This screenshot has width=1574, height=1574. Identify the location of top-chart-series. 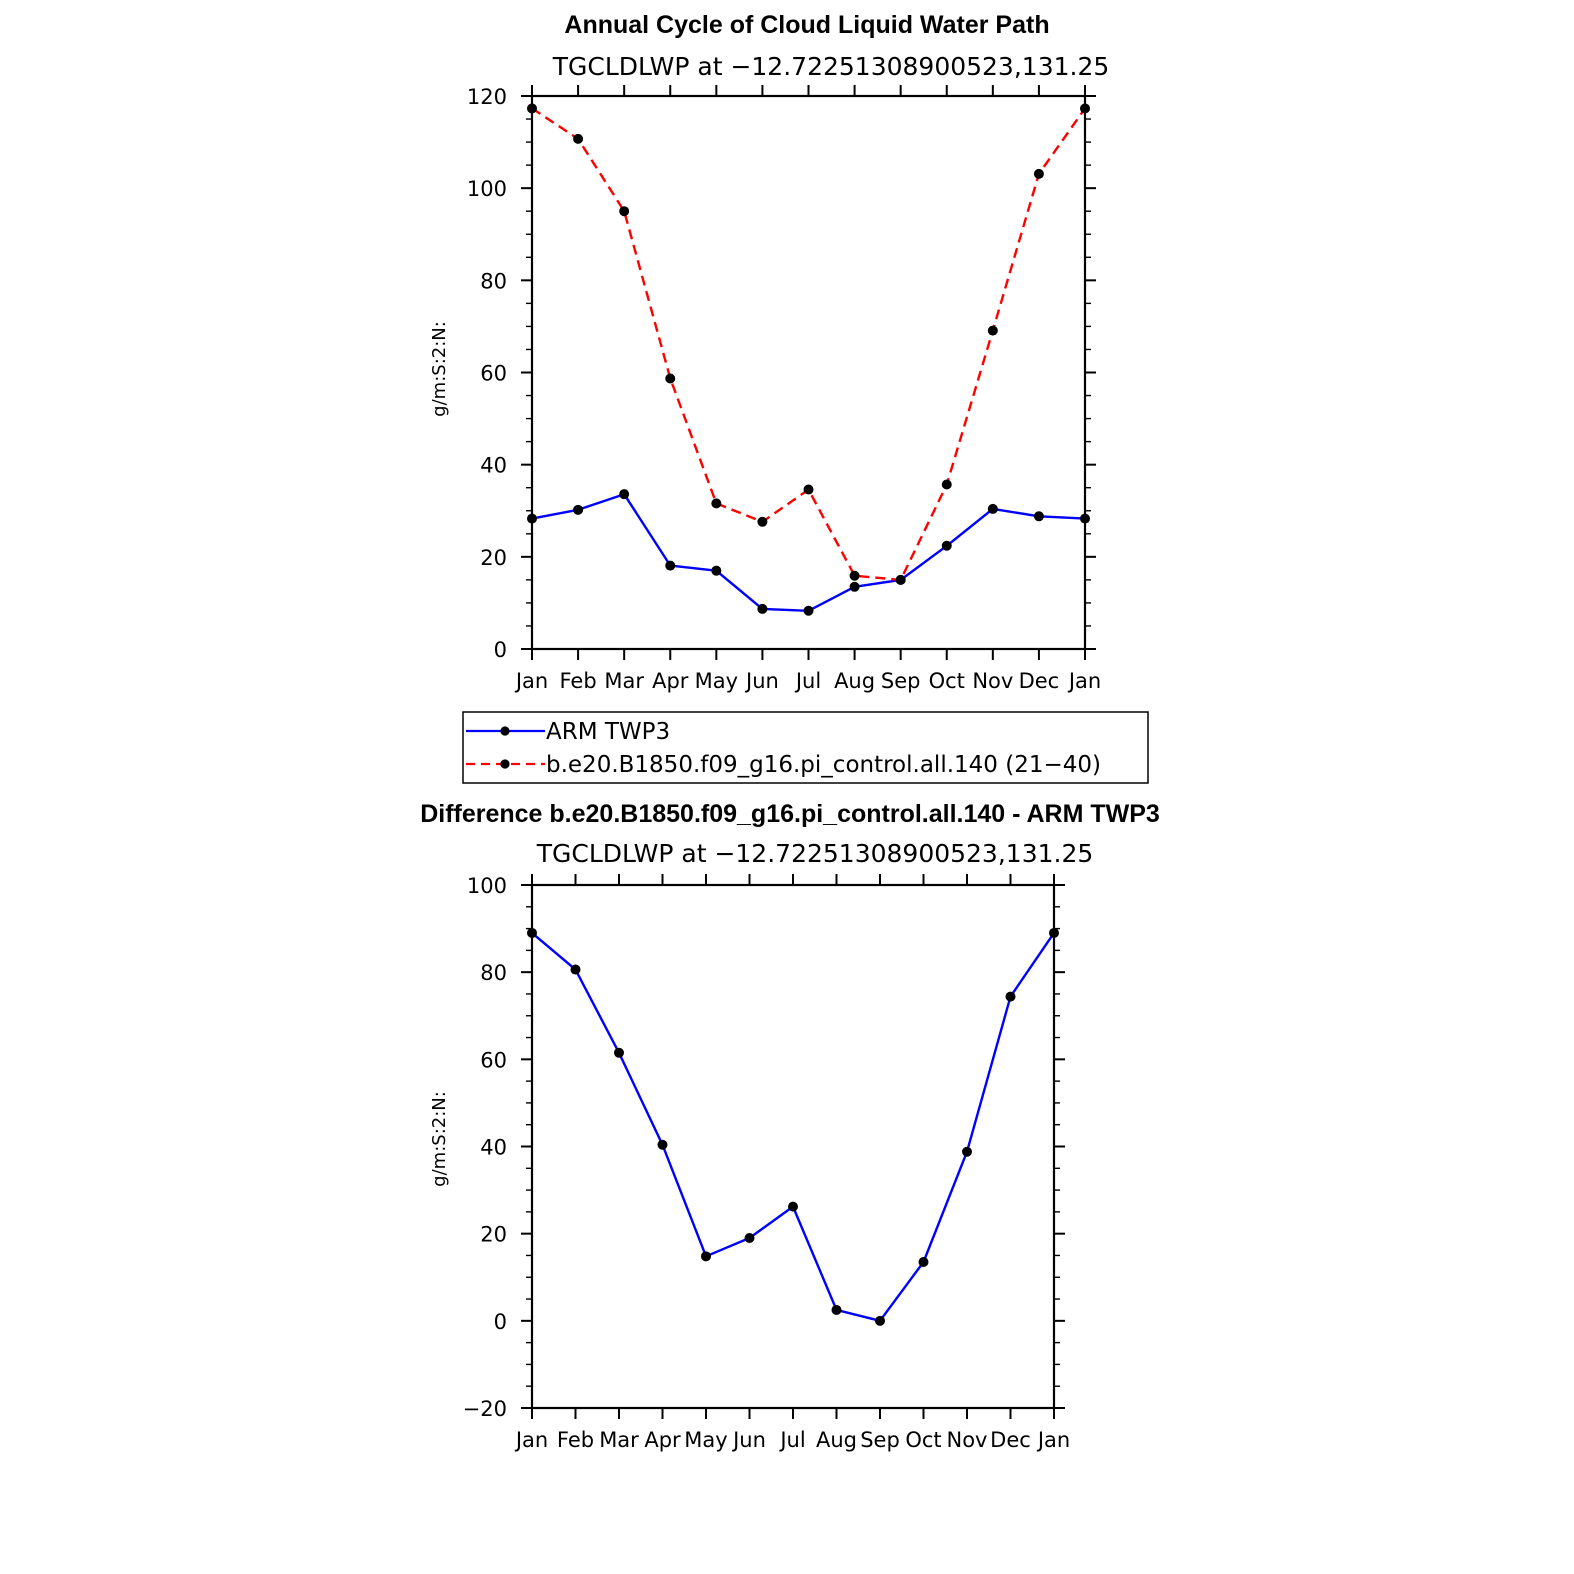
(808, 359).